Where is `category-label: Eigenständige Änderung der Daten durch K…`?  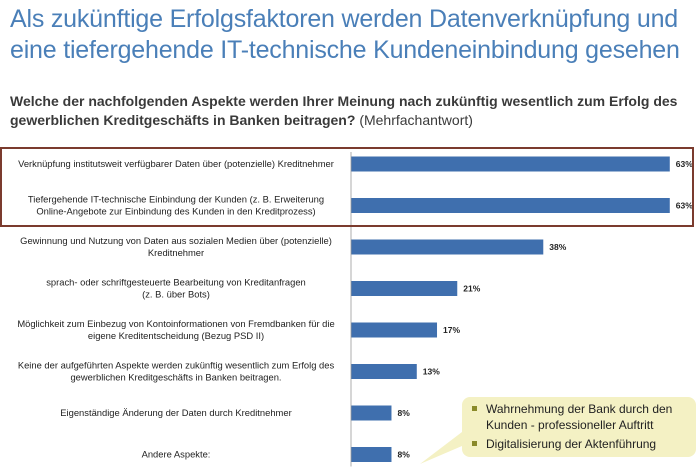 category-label: Eigenständige Änderung der Daten durch K… is located at coordinates (175, 412).